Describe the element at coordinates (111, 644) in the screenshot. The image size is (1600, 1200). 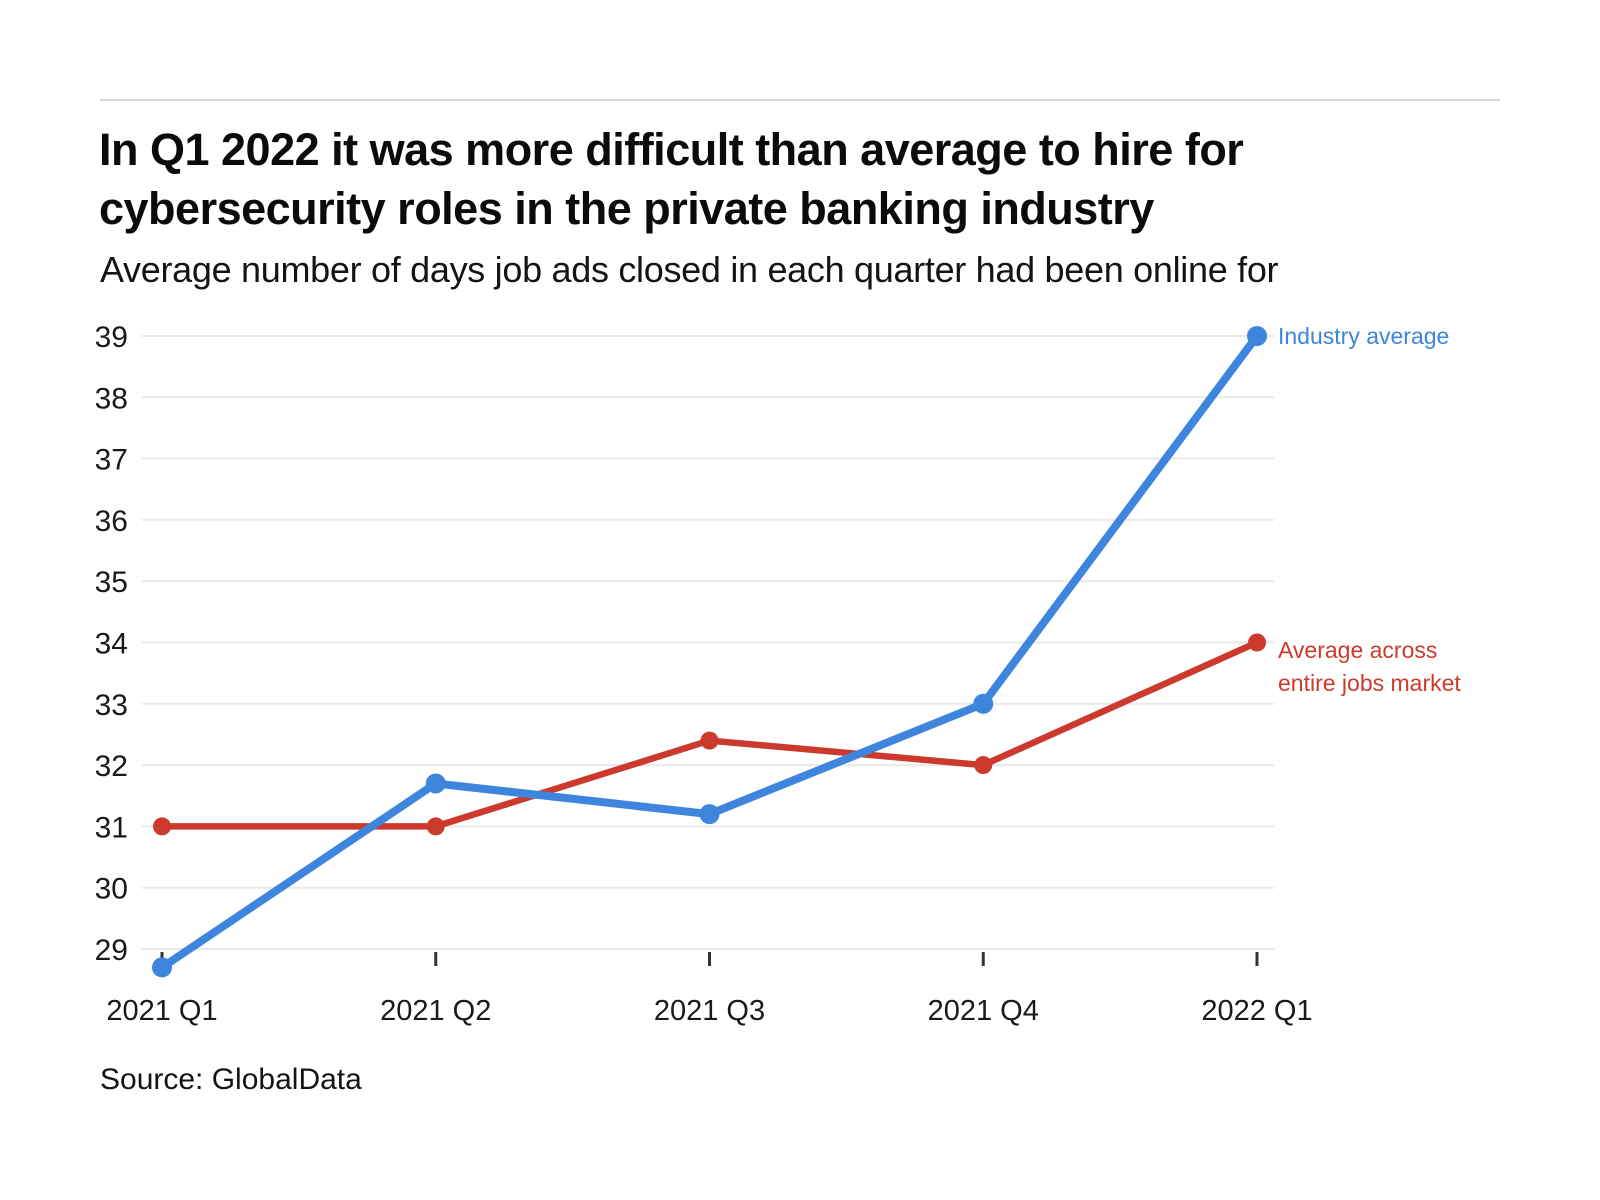
I see `y-tick-label-34: 34` at that location.